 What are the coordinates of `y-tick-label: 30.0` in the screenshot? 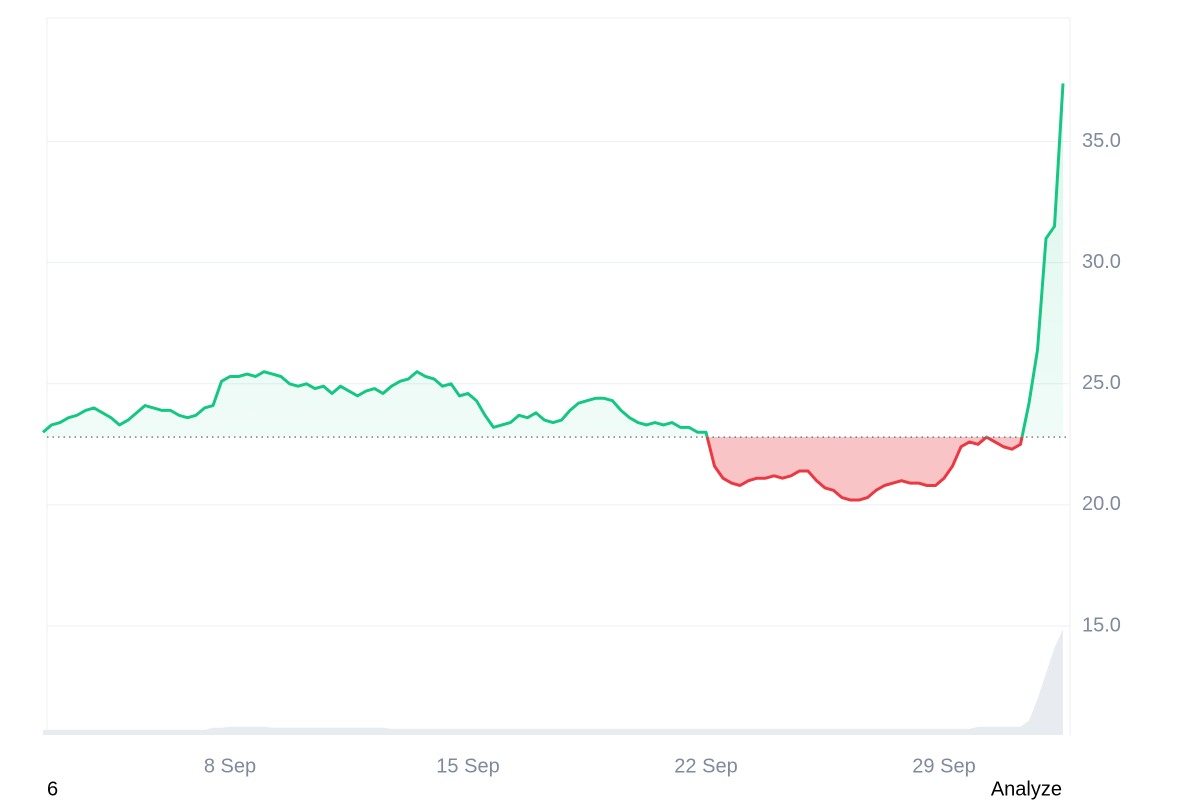 It's located at (1101, 262).